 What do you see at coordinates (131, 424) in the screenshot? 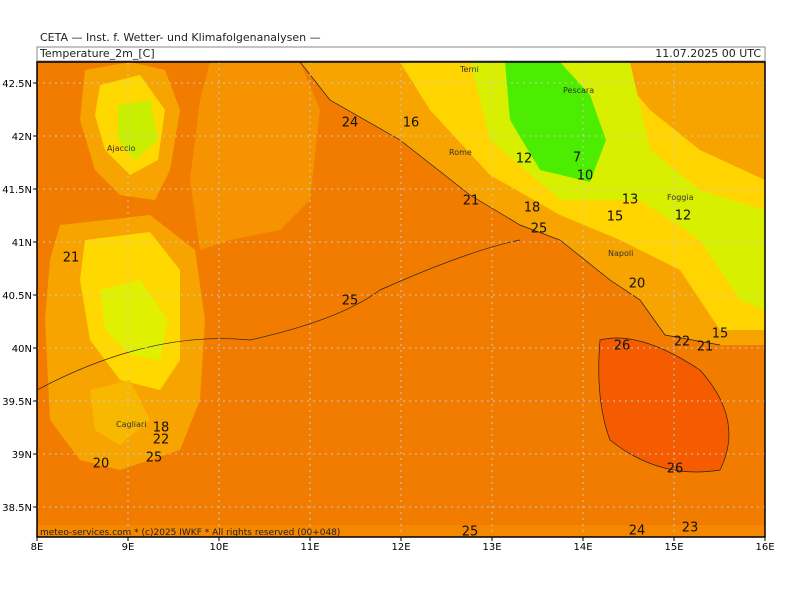
I see `city-label: Cagliari` at bounding box center [131, 424].